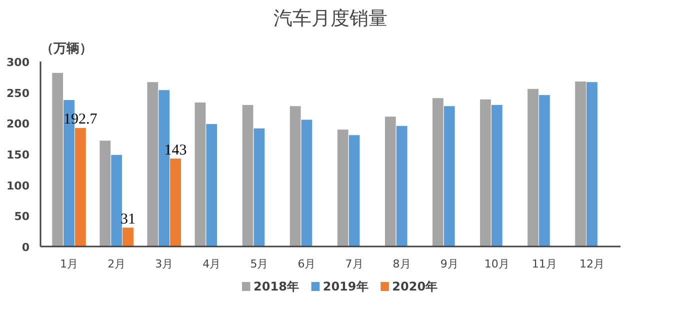  I want to click on y-tick-label: 200, so click(18, 124).